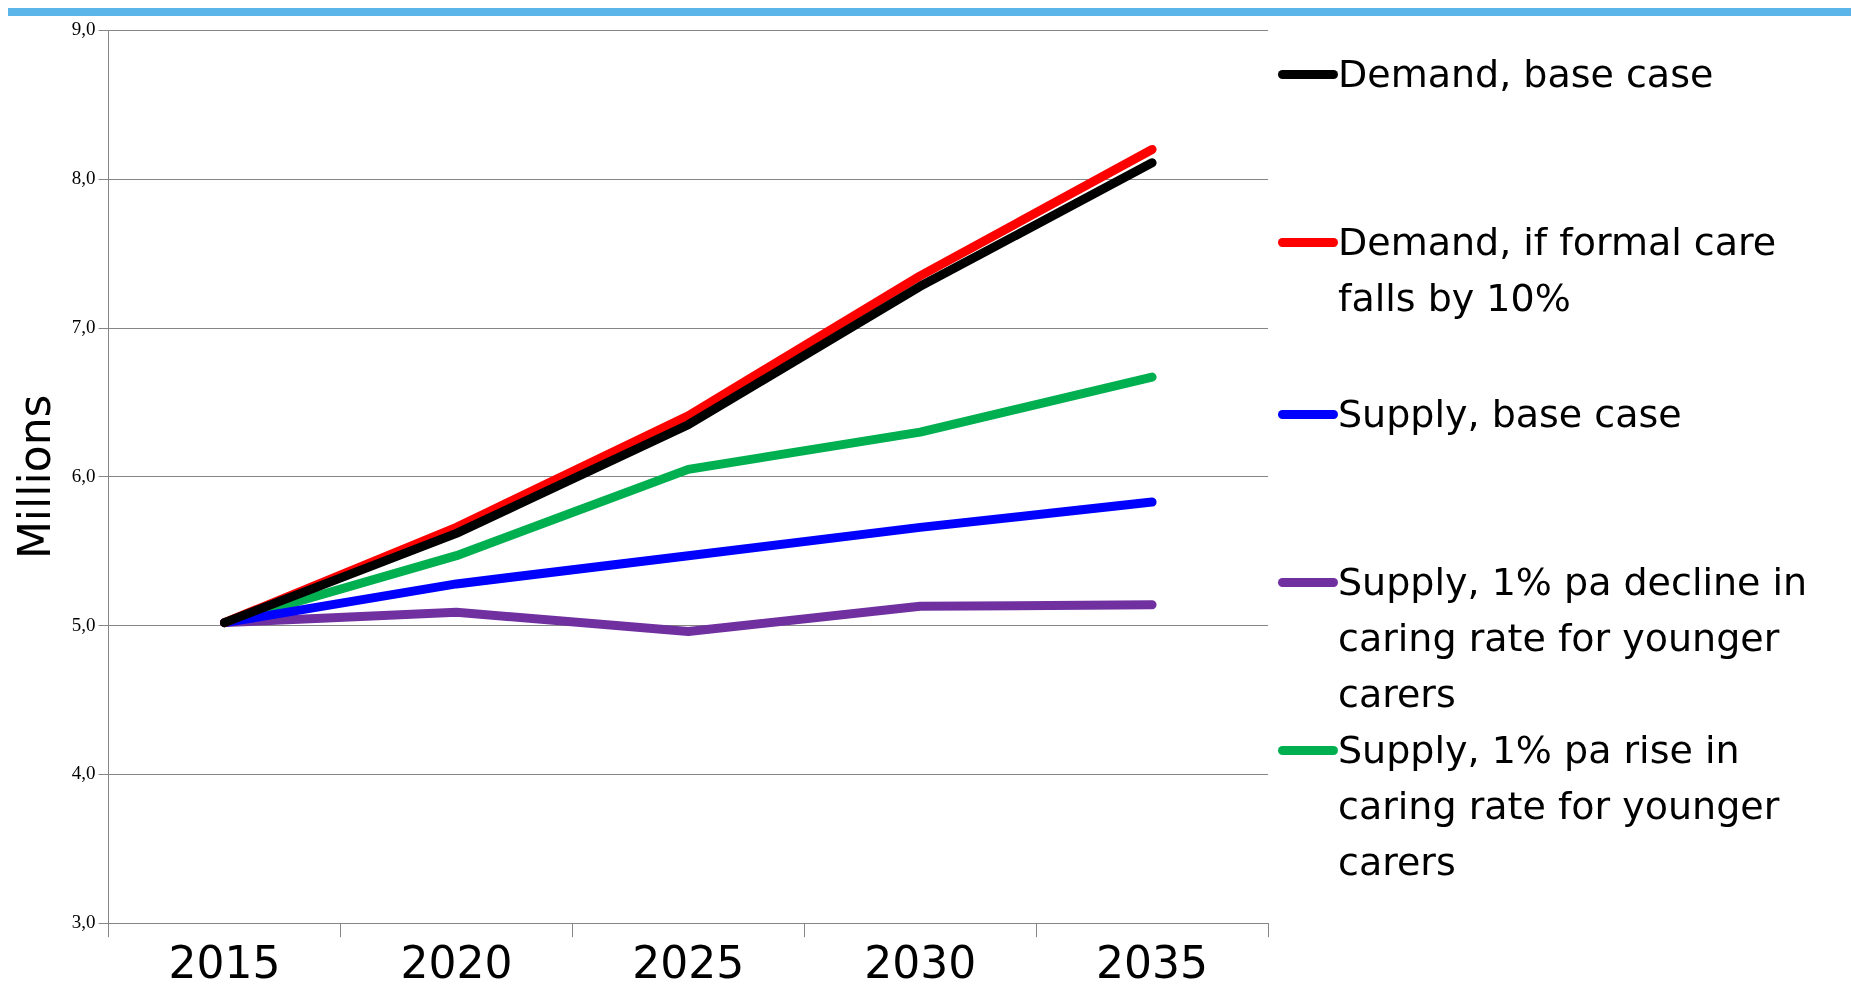 Image resolution: width=1859 pixels, height=1007 pixels. Describe the element at coordinates (83, 773) in the screenshot. I see `y-tick-label: 4,0` at that location.